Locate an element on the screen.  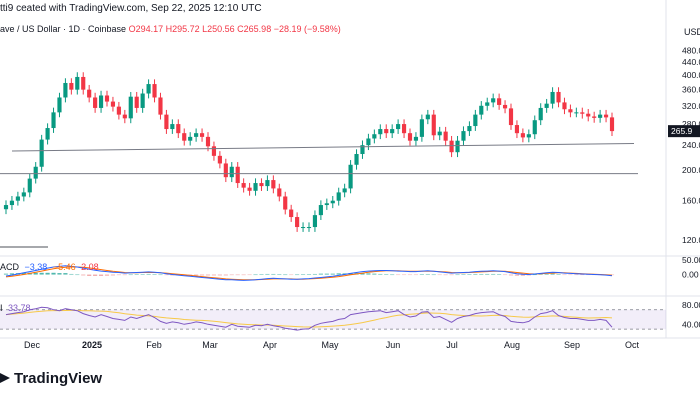
time-tick-label: Mar is located at coordinates (210, 345).